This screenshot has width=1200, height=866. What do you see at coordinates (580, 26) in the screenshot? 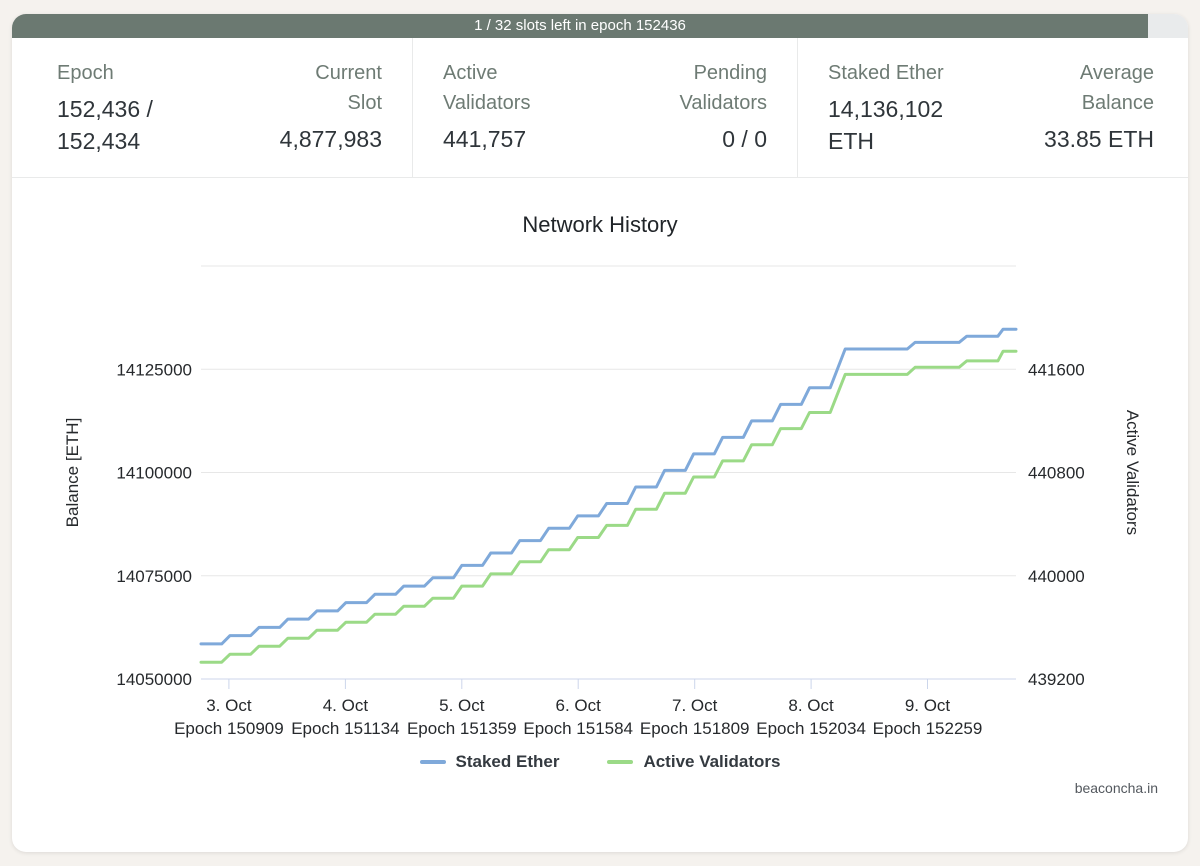
I see `epoch-progress-banner: 1 / 32 slots left in epoch 152436` at bounding box center [580, 26].